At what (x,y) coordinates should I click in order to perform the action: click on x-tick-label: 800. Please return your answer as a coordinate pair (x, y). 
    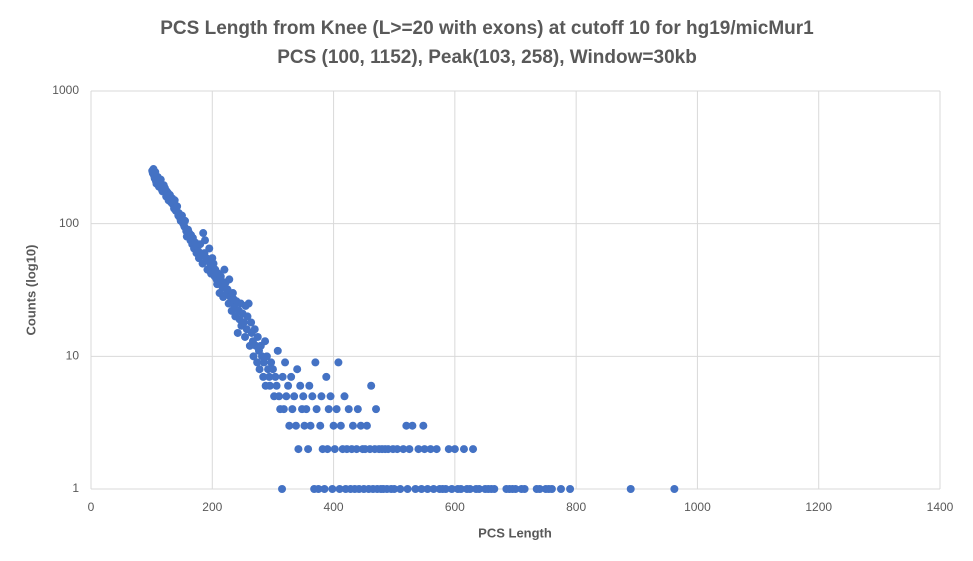
    Looking at the image, I should click on (576, 507).